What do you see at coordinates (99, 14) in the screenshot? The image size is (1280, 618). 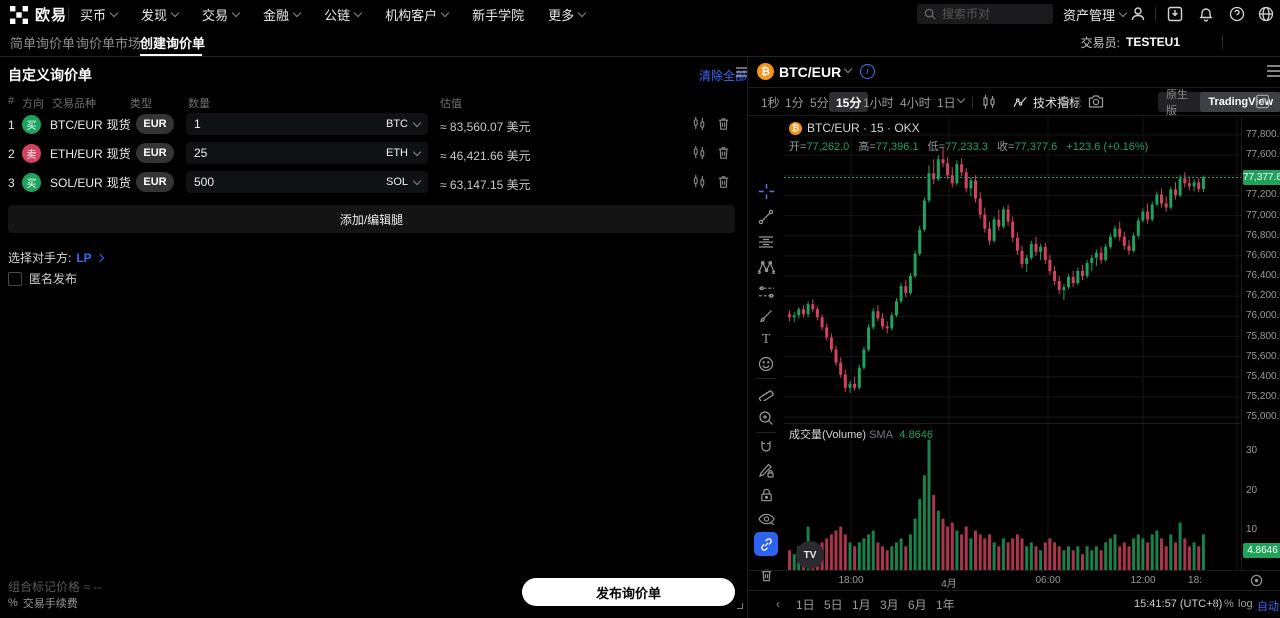 I see `nav-item-buy-crypto: 买币` at bounding box center [99, 14].